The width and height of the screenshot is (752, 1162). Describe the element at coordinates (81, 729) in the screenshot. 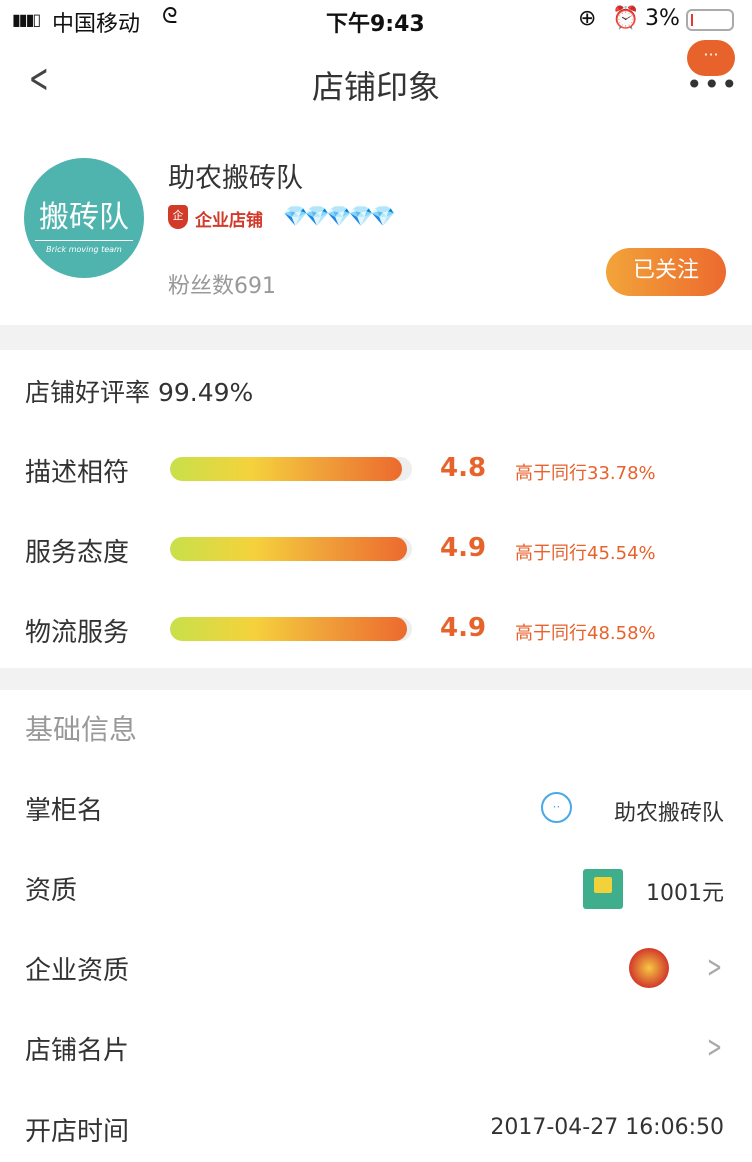

I see `basic-info-title: 基础信息` at that location.